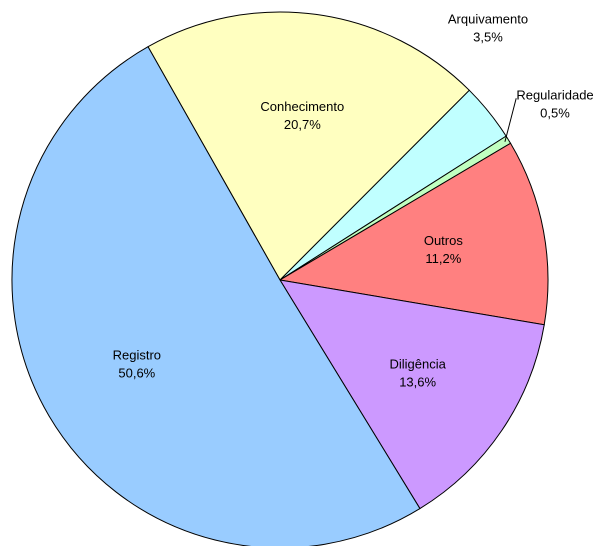 The height and width of the screenshot is (546, 615). Describe the element at coordinates (443, 258) in the screenshot. I see `slice-value-label: 11,2%` at that location.